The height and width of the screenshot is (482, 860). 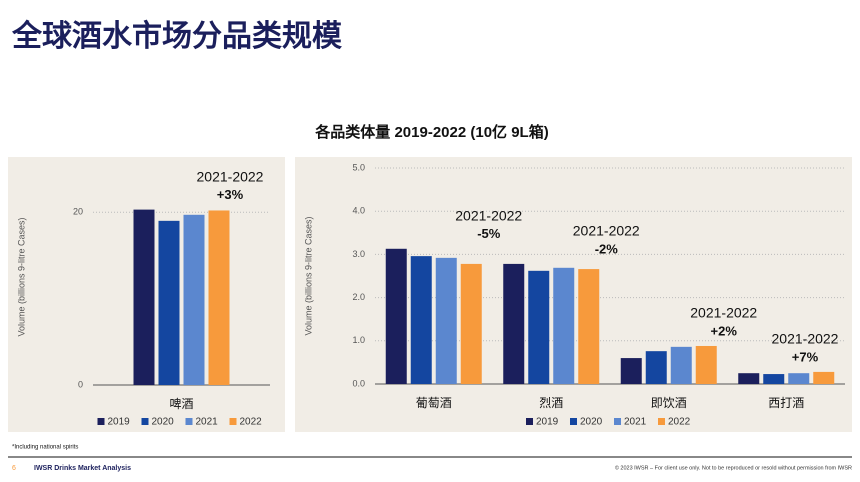 I want to click on y-tick-label: 4.0, so click(x=358, y=211).